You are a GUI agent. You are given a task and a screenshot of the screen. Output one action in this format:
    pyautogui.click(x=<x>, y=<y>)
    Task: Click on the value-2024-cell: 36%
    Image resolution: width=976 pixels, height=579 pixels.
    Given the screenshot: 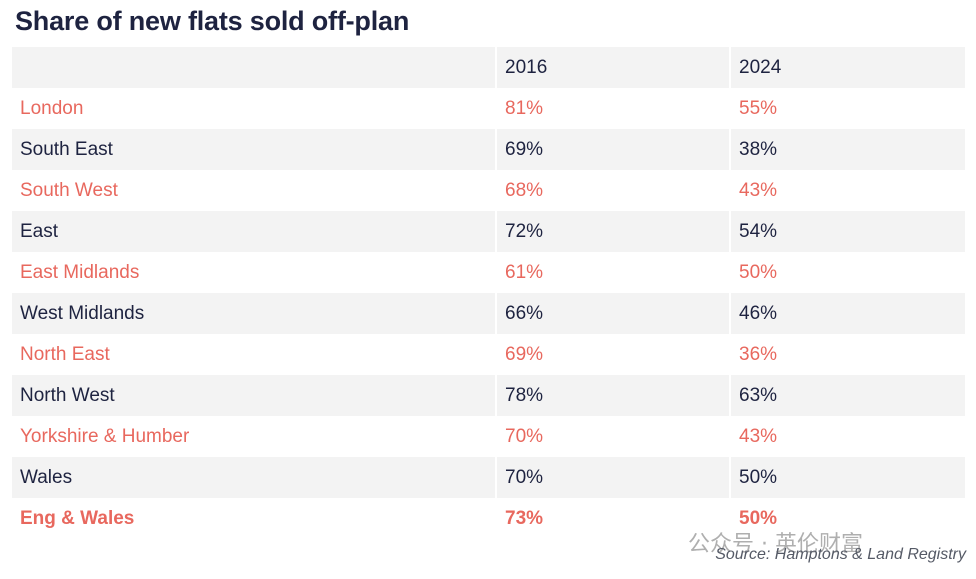 What is the action you would take?
    pyautogui.click(x=758, y=354)
    